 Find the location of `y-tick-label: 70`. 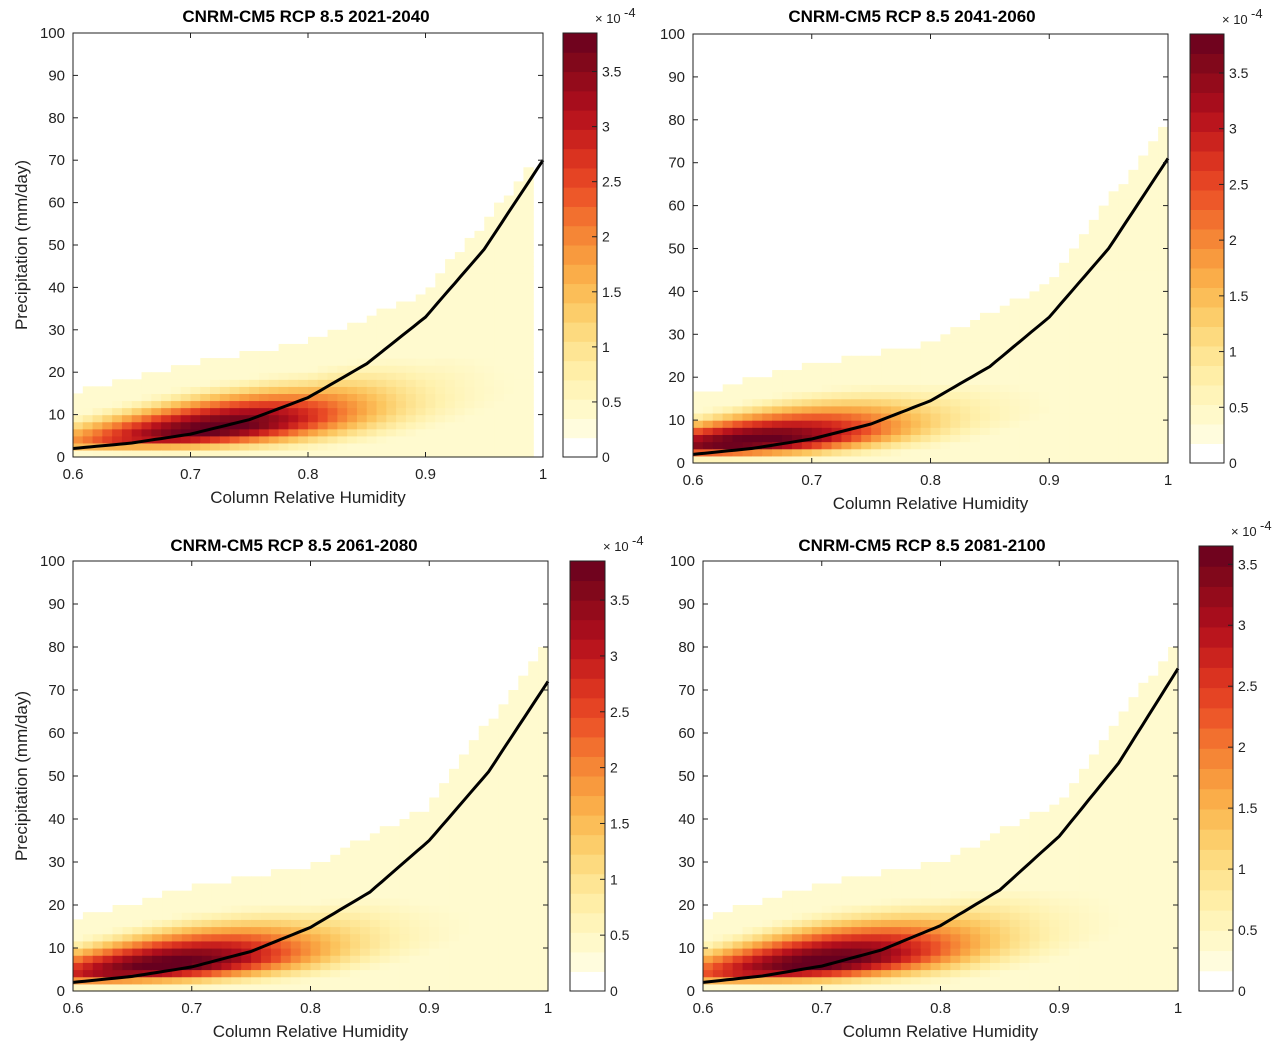

y-tick-label: 70 is located at coordinates (686, 690).